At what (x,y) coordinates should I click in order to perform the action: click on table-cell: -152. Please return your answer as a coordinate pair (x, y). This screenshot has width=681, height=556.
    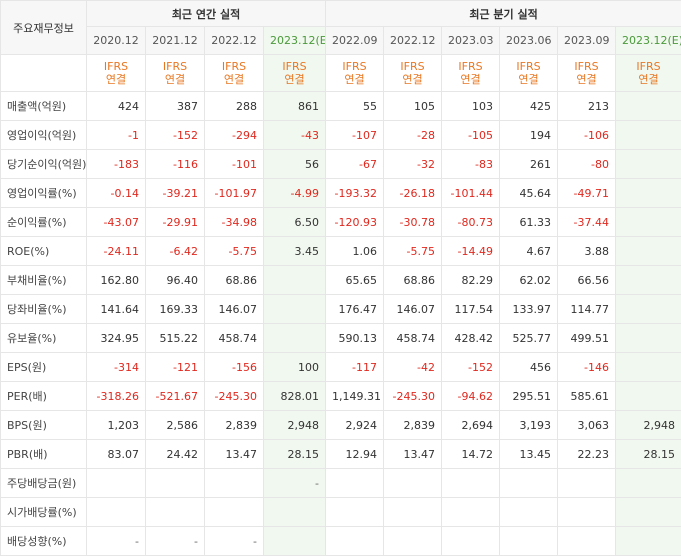
    Looking at the image, I should click on (471, 367).